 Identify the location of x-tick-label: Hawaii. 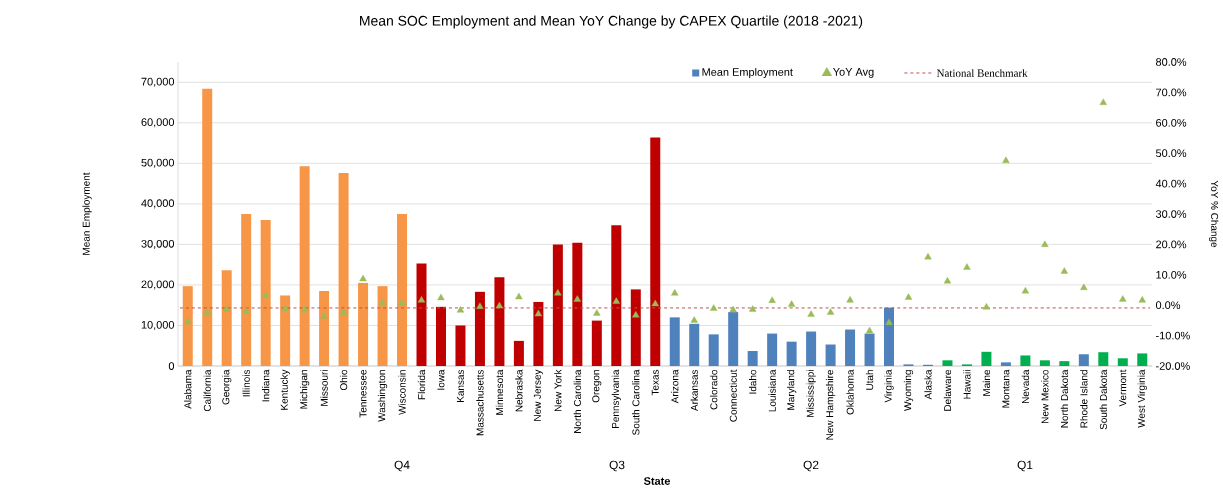
(967, 384).